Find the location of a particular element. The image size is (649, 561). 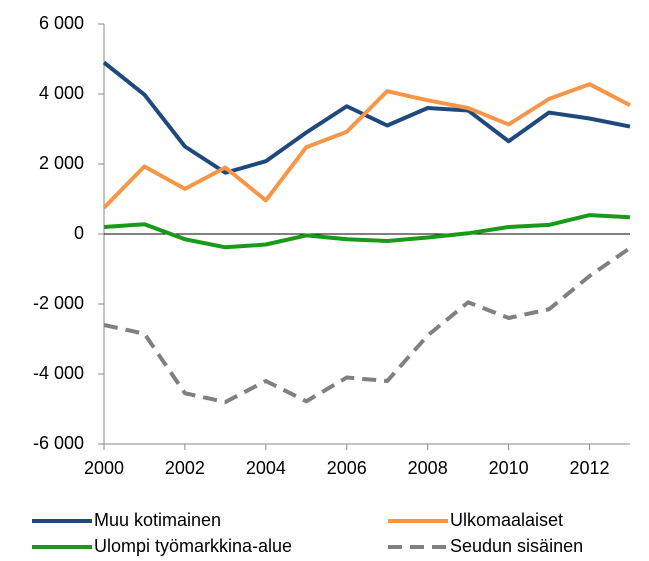

legend-label: Seudun sisäinen is located at coordinates (516, 546).